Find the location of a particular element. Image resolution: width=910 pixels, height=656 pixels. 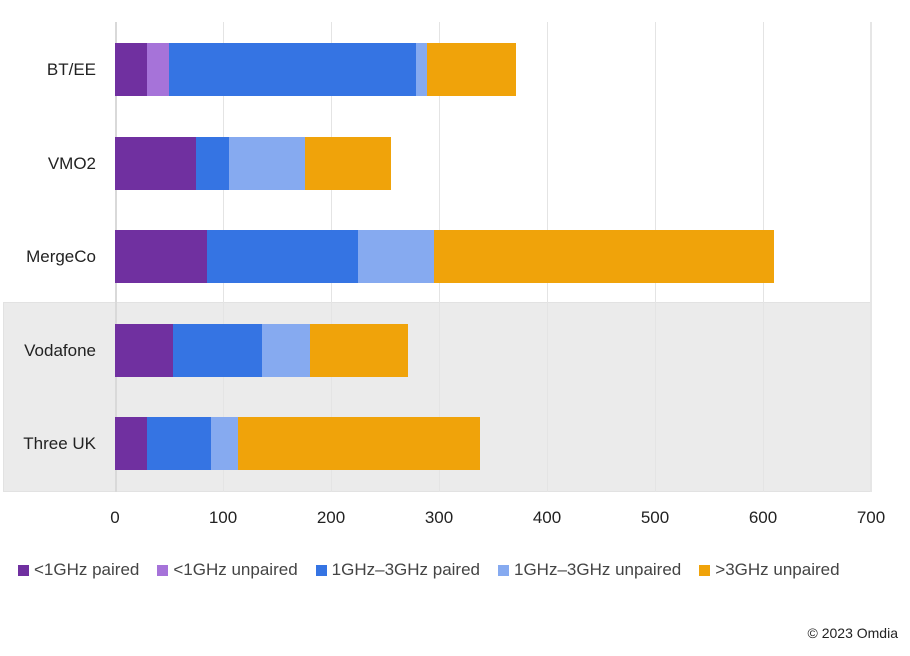

x-tick-label: 300 is located at coordinates (439, 517).